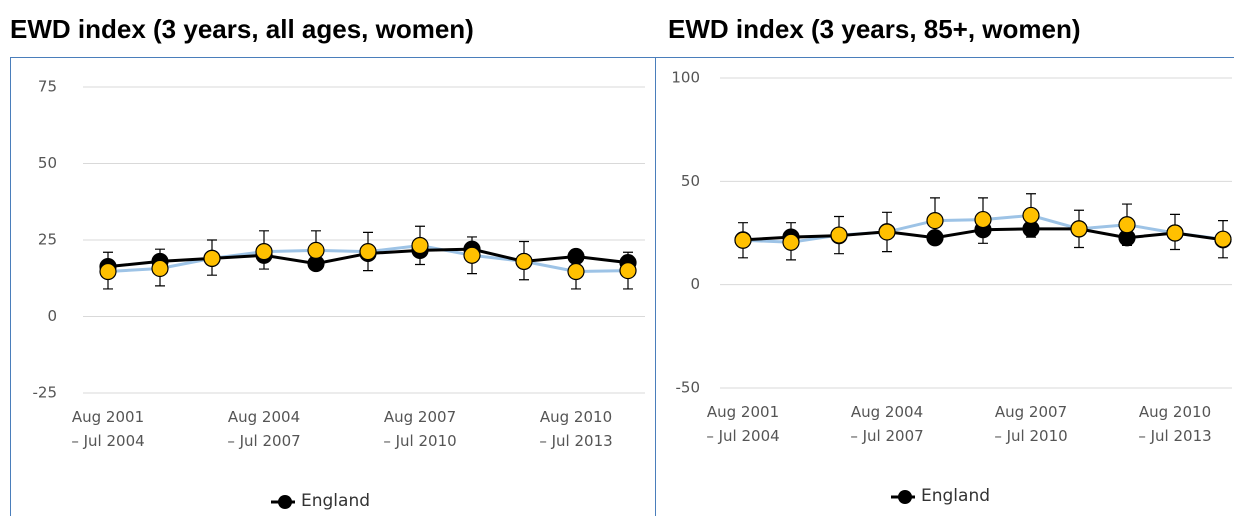 The image size is (1234, 516). Describe the element at coordinates (688, 388) in the screenshot. I see `y-tick-label: -50` at that location.